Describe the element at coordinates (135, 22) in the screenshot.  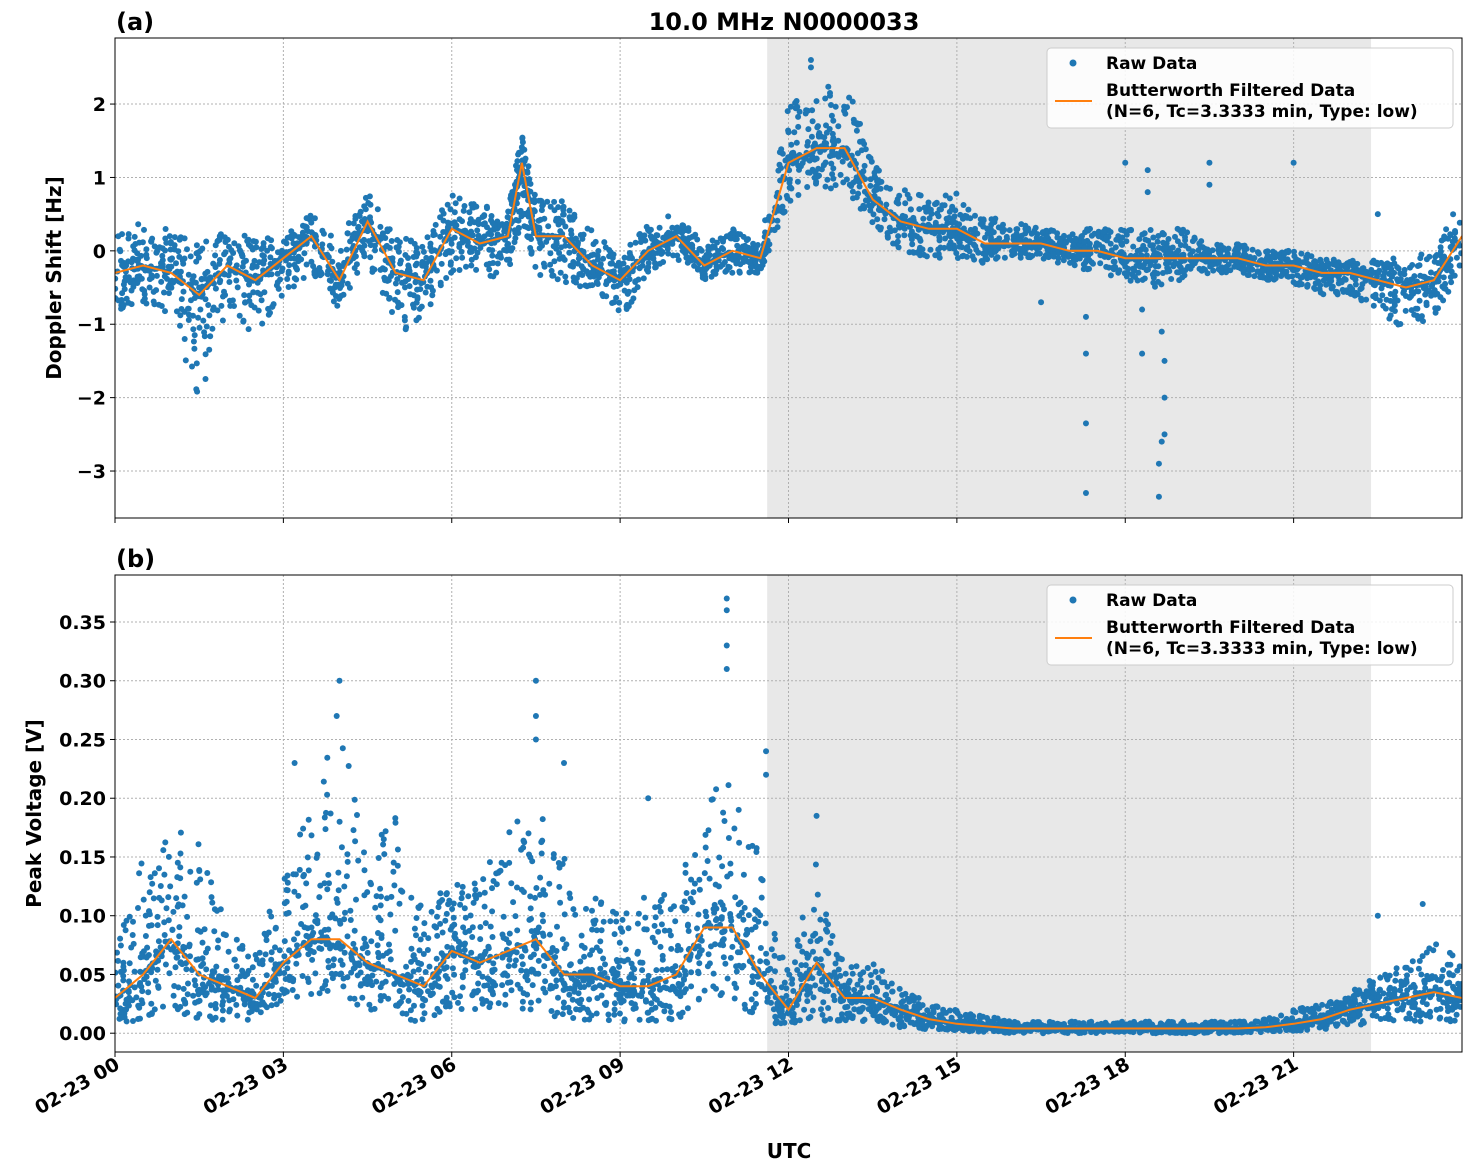
I see `panel-label: (a)` at that location.